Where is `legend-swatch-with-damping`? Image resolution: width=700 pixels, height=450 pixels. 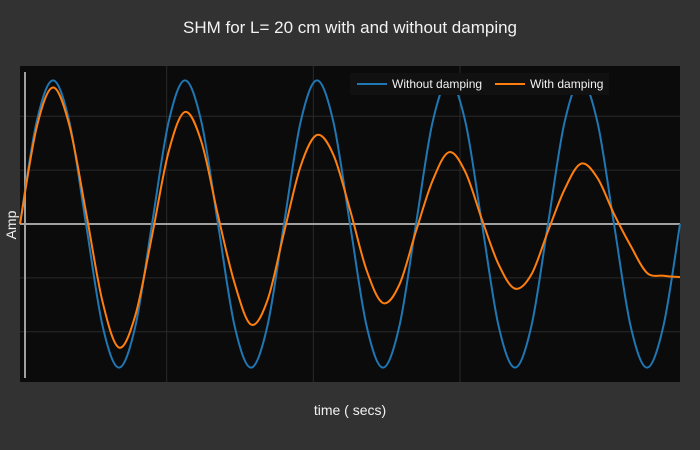
legend-swatch-with-damping is located at coordinates (510, 84).